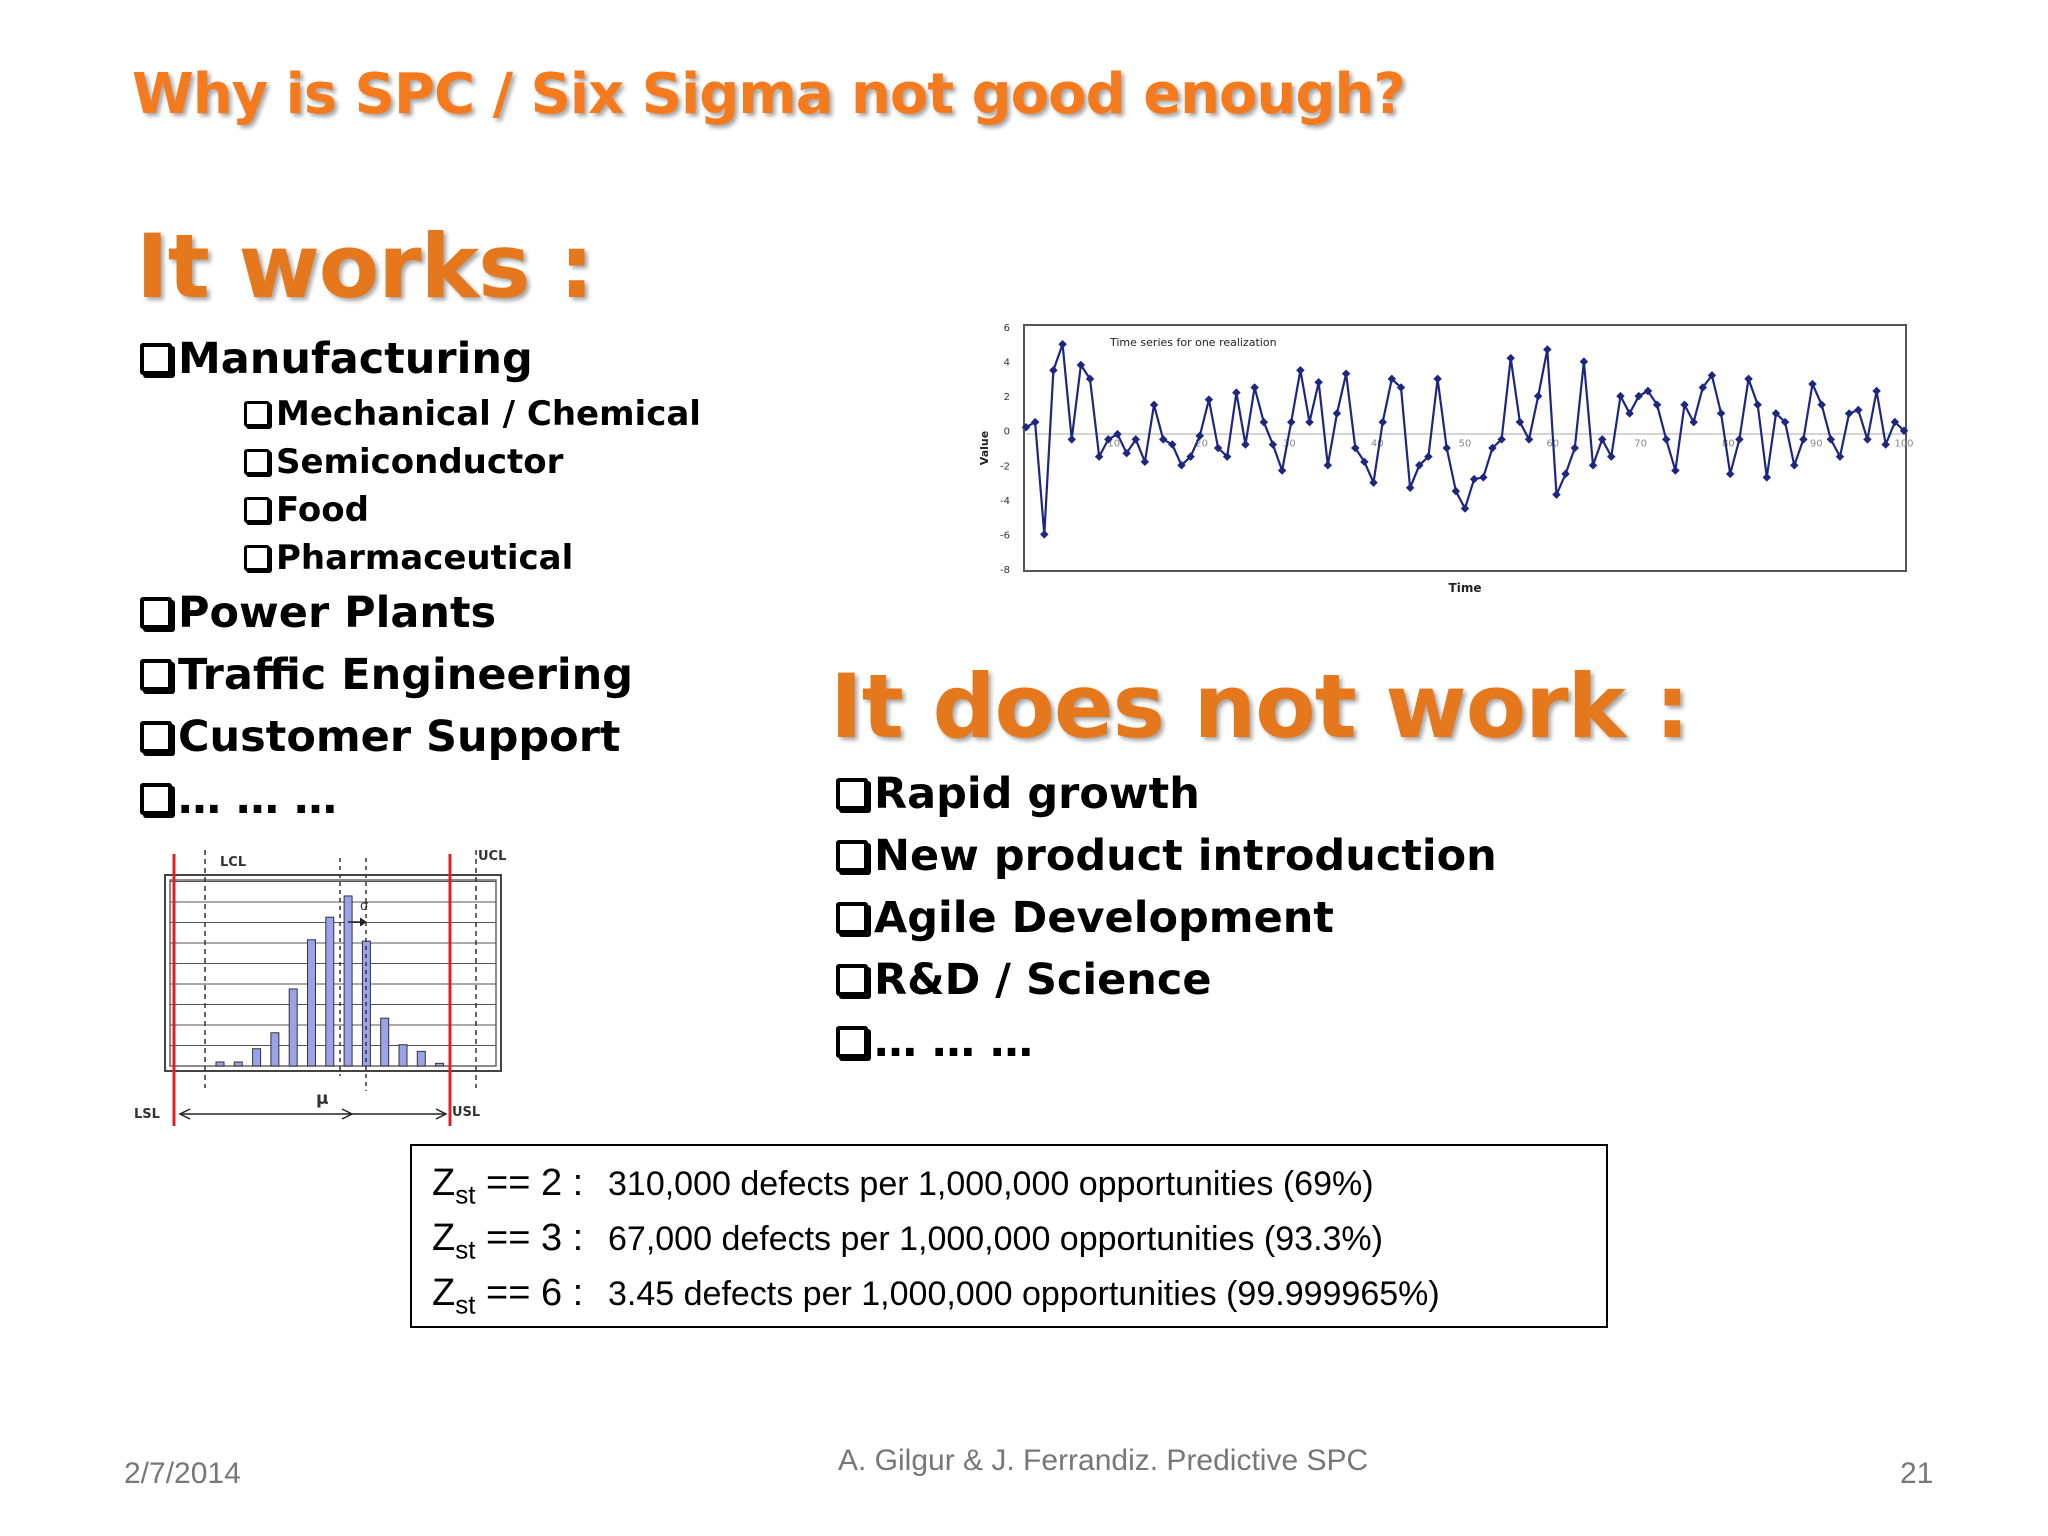  What do you see at coordinates (1903, 444) in the screenshot?
I see `x-tick-label: 100` at bounding box center [1903, 444].